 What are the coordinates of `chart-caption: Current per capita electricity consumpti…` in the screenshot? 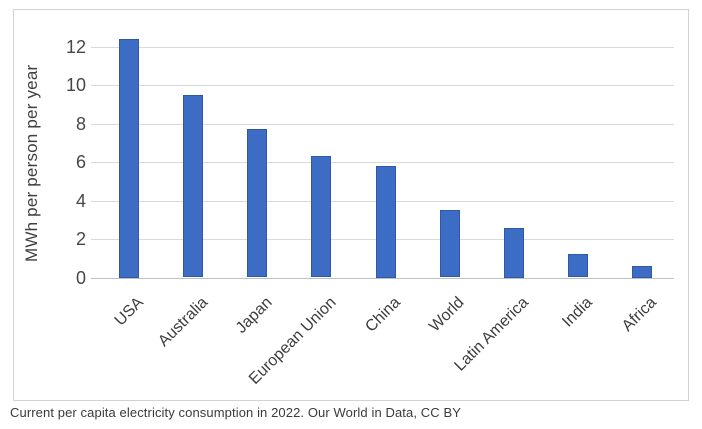 It's located at (235, 412).